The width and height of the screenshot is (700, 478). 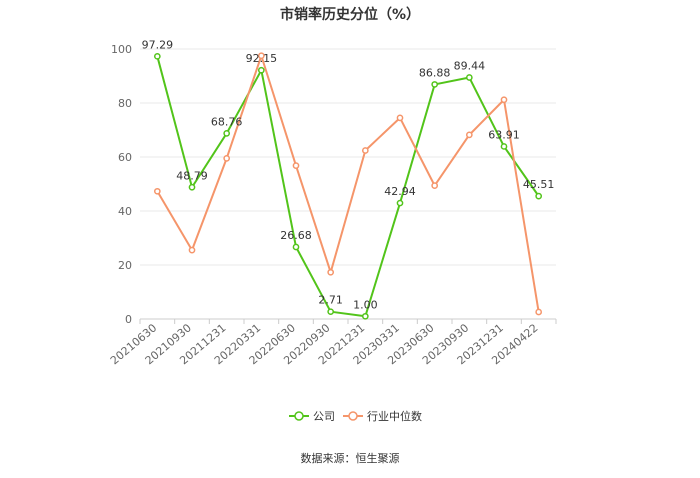 I want to click on data-label: 63.91, so click(x=504, y=134).